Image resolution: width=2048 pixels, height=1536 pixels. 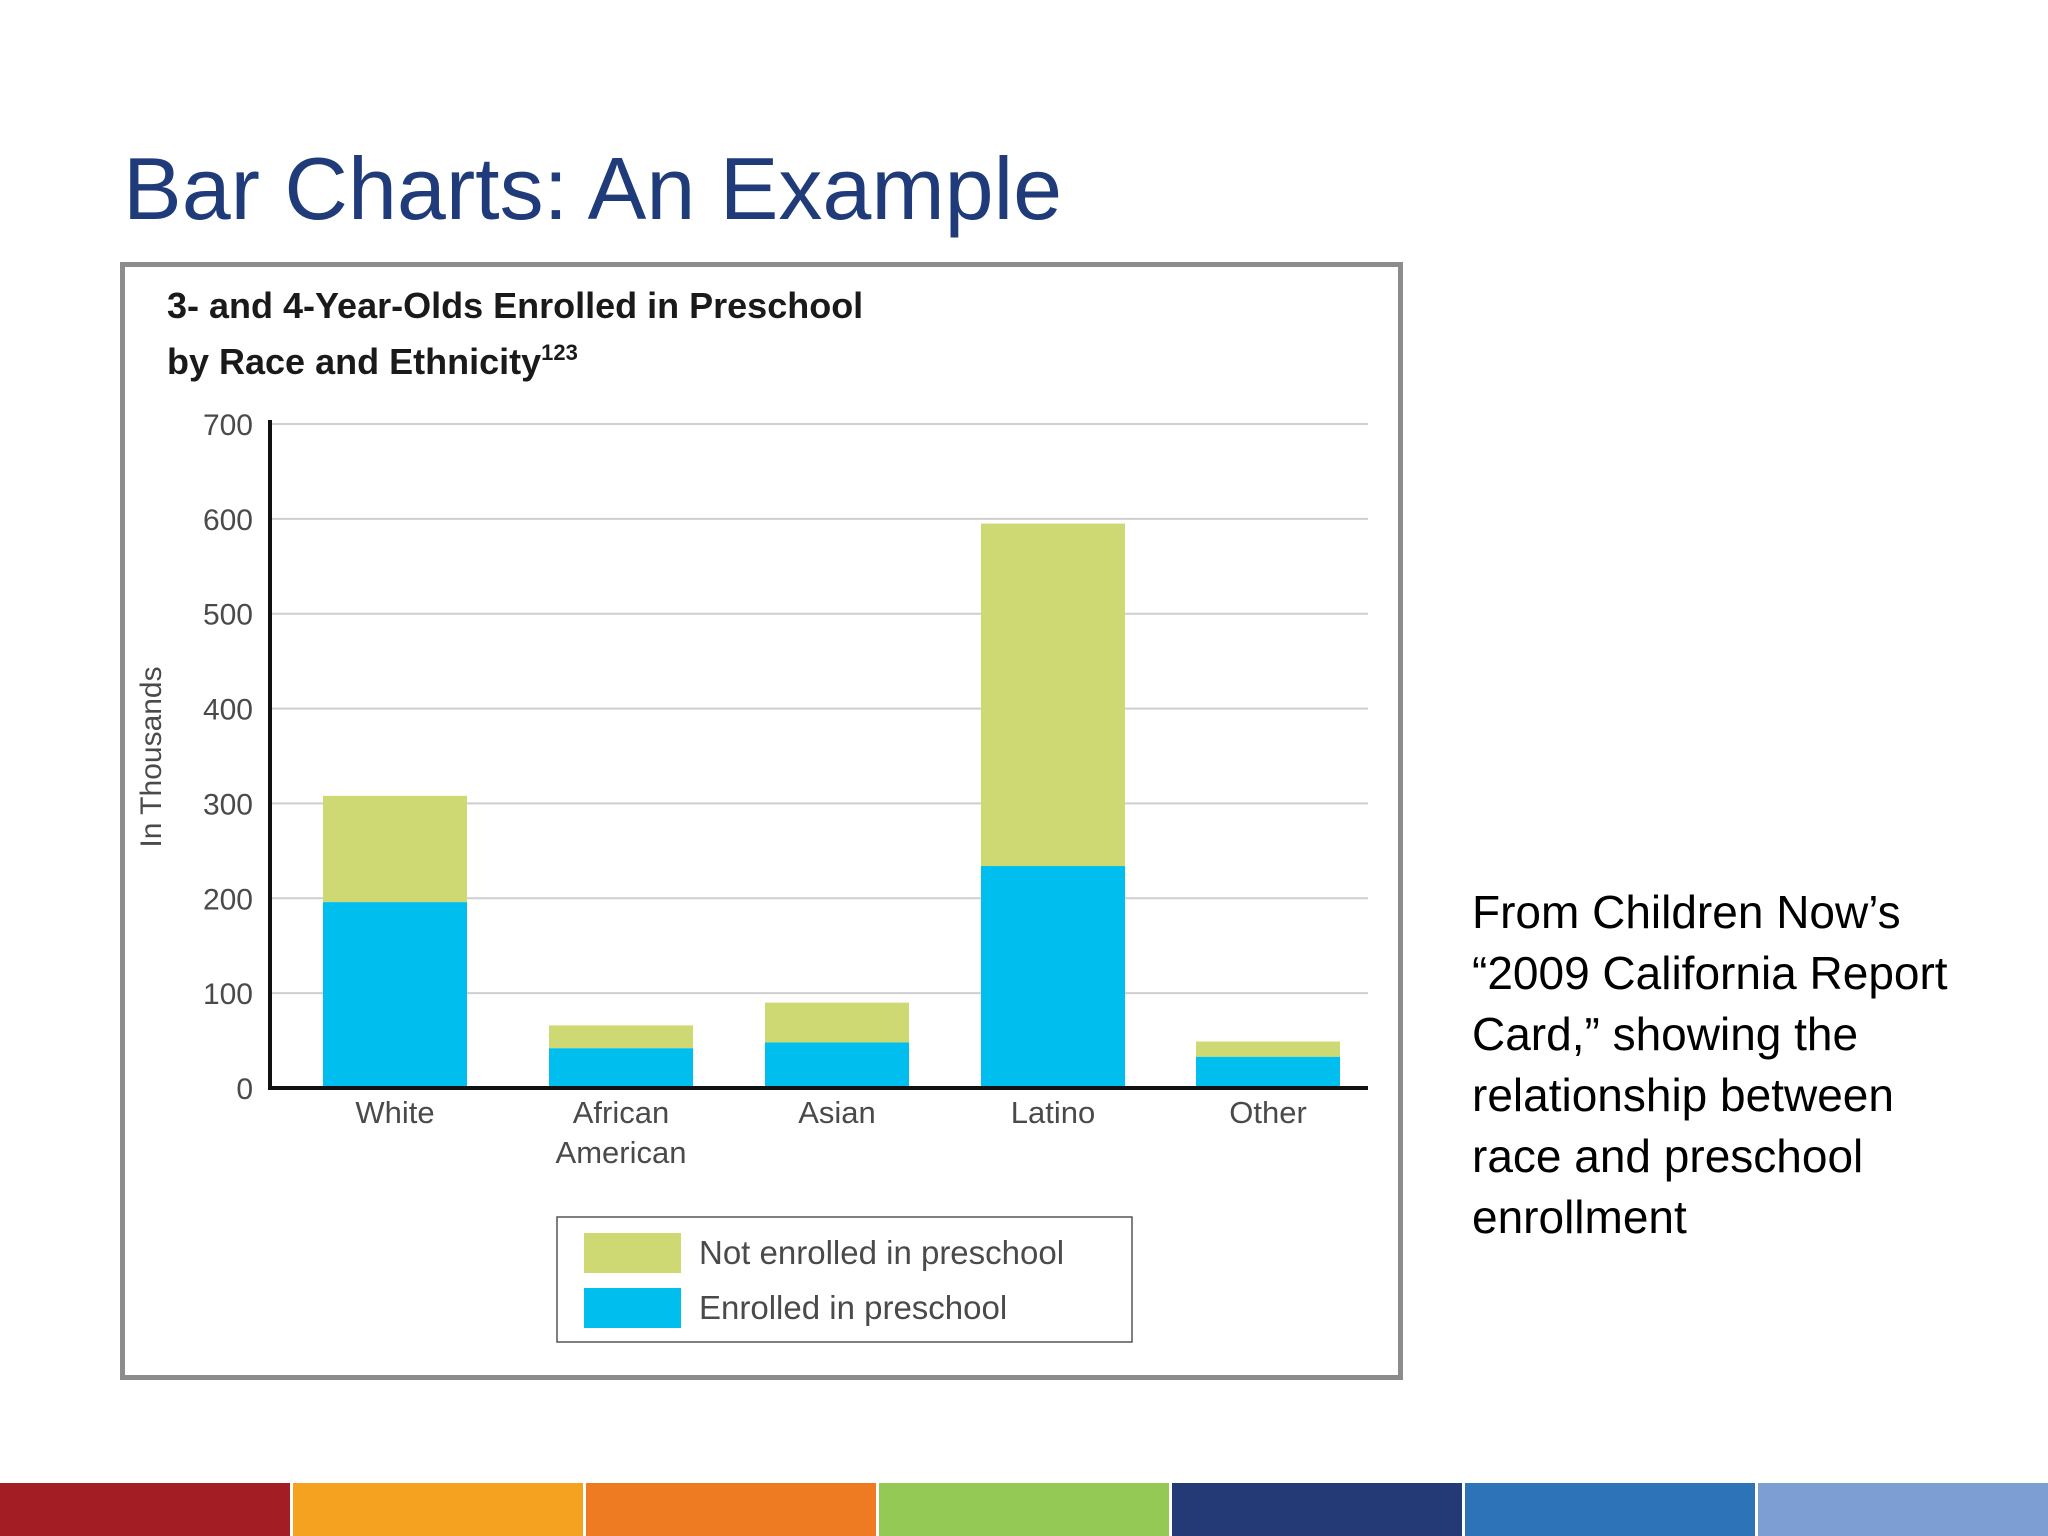 What do you see at coordinates (228, 425) in the screenshot?
I see `y-tick-label: 700` at bounding box center [228, 425].